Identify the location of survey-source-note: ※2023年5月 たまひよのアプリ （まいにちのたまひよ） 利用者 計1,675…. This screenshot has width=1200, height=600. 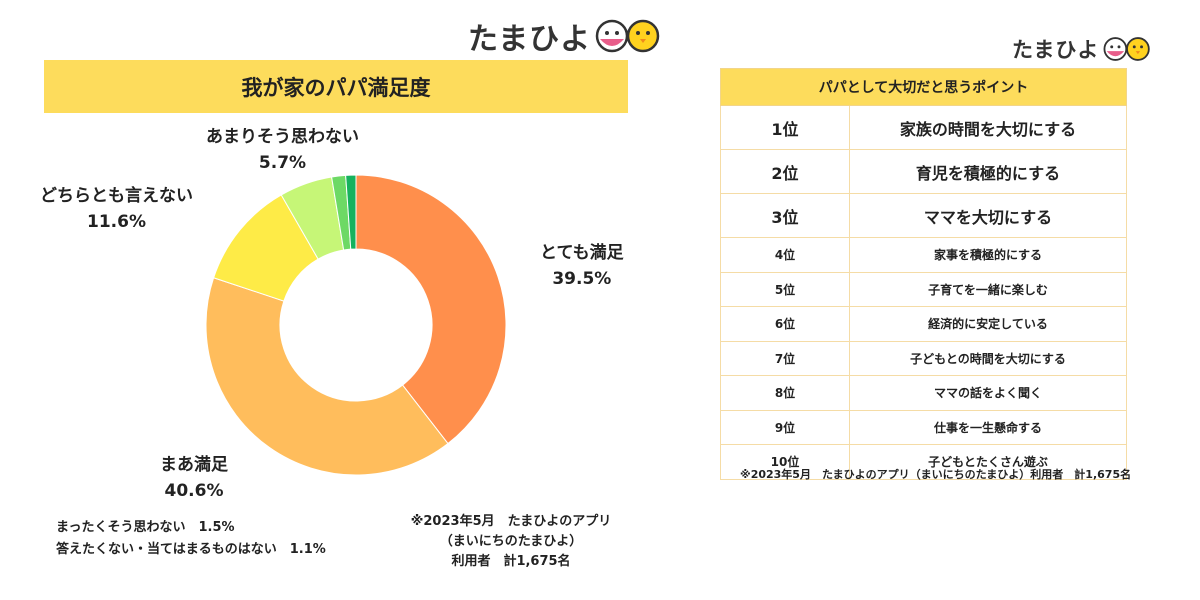
(511, 542).